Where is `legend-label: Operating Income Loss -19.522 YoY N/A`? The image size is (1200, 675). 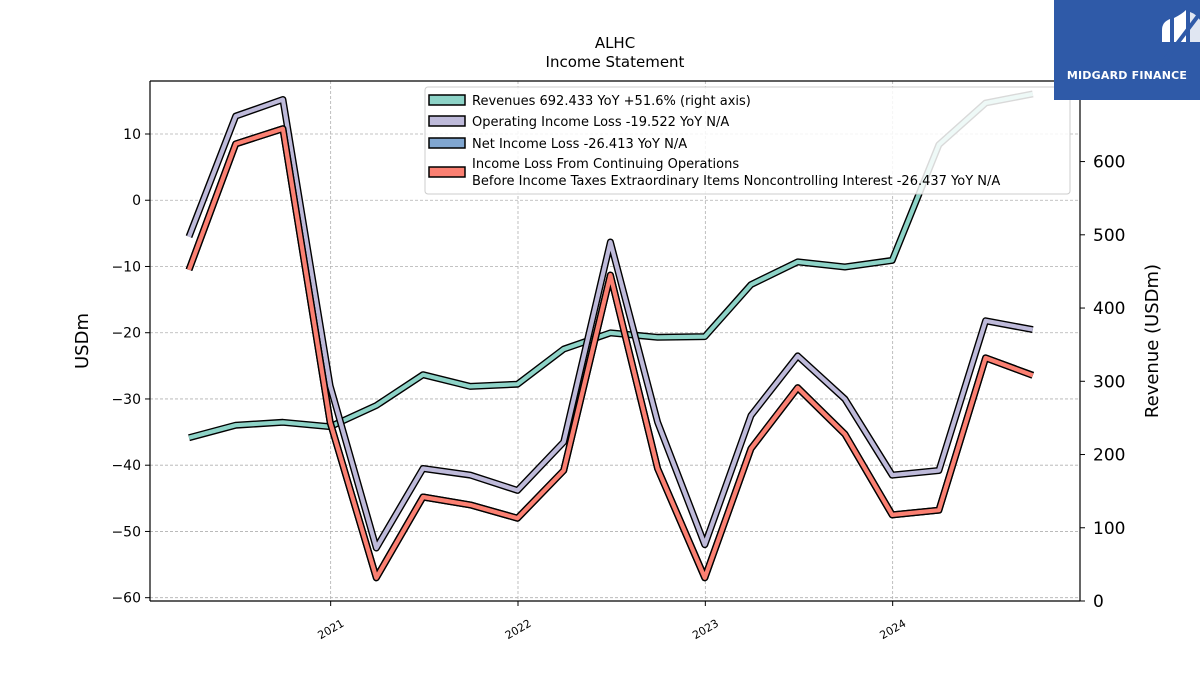
legend-label: Operating Income Loss -19.522 YoY N/A is located at coordinates (600, 122).